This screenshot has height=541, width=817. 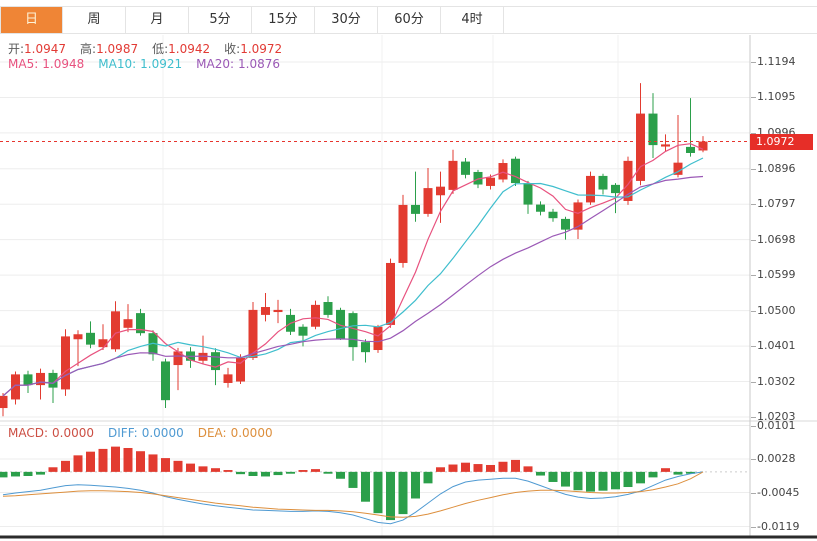 What do you see at coordinates (775, 492) in the screenshot?
I see `macd-tick: -0.0045` at bounding box center [775, 492].